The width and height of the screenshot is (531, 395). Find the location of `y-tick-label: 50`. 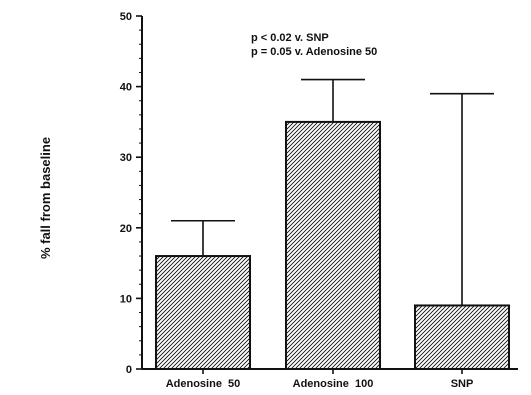

y-tick-label: 50 is located at coordinates (126, 17).